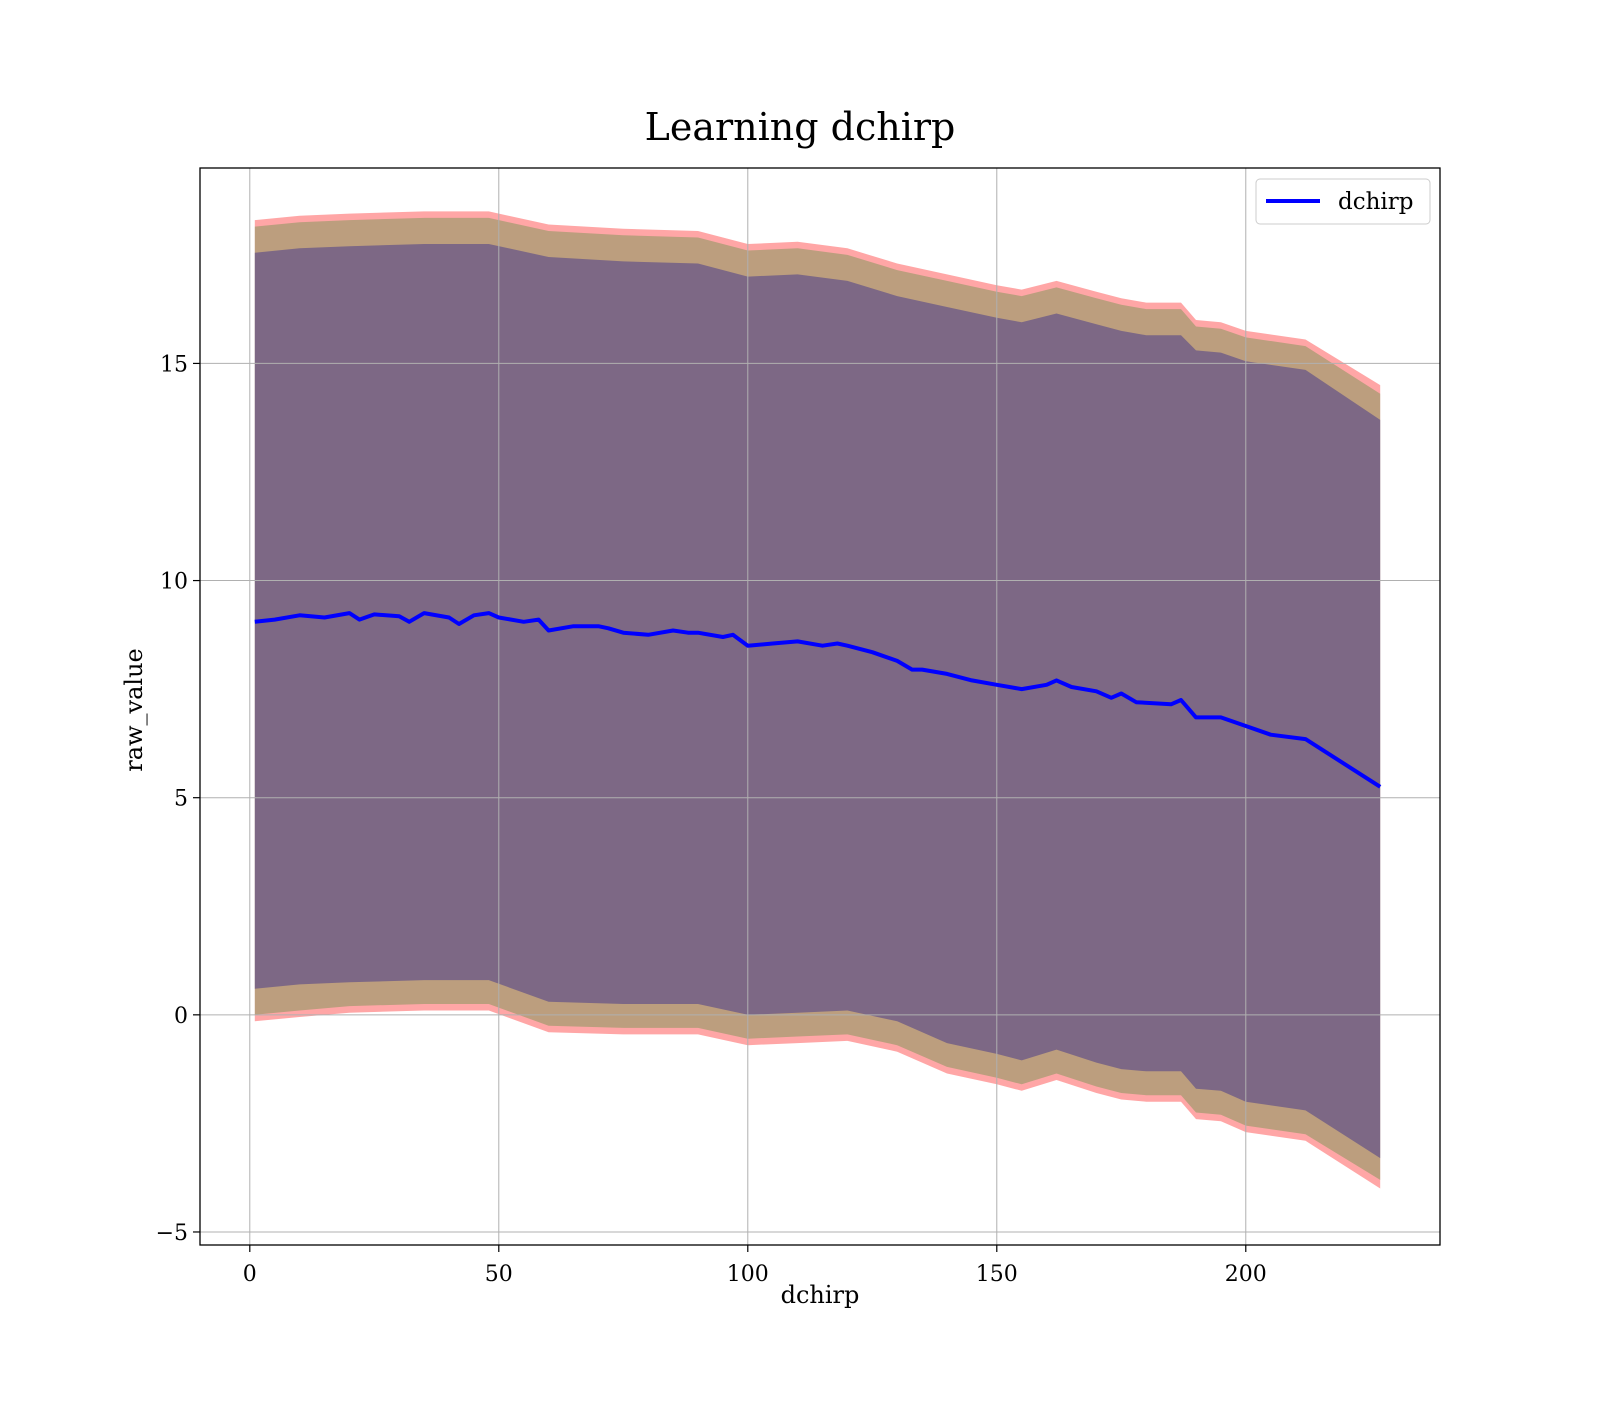 This screenshot has height=1405, width=1600. What do you see at coordinates (181, 799) in the screenshot?
I see `y-tick-label: 5` at bounding box center [181, 799].